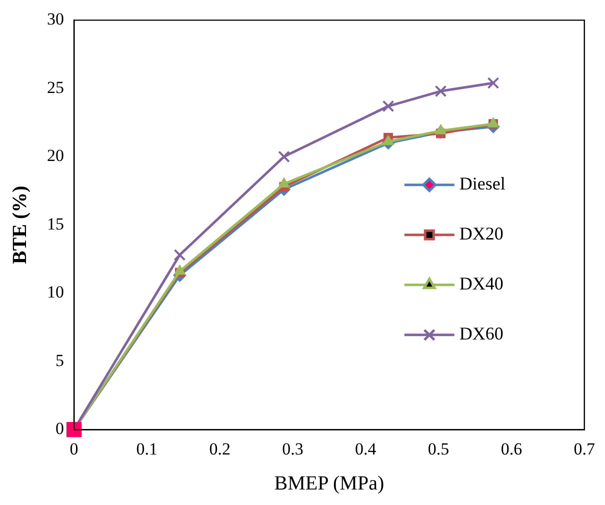 The width and height of the screenshot is (605, 505). I want to click on x-tick-label: 0.3, so click(293, 448).